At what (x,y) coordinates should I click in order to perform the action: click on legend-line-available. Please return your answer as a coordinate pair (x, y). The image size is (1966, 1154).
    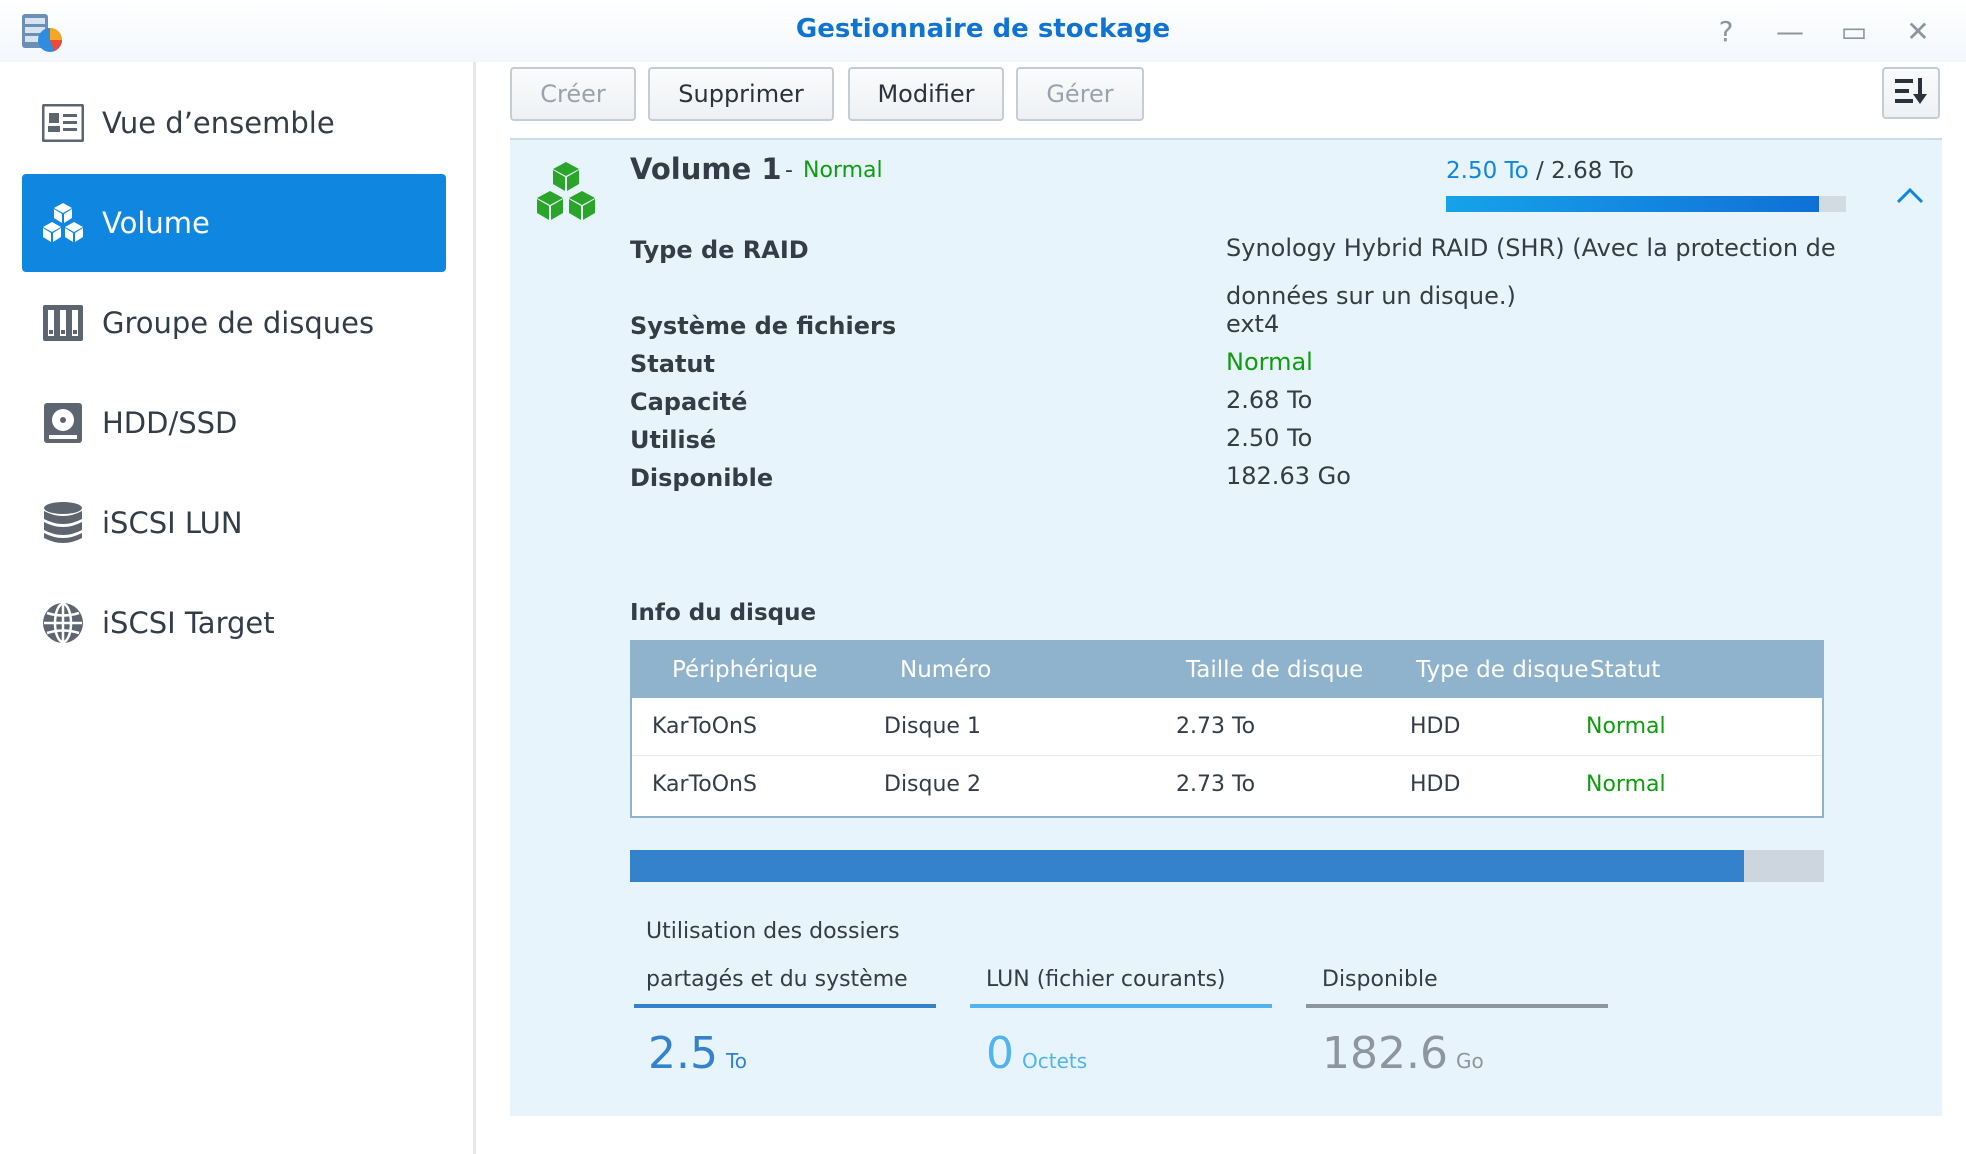
    Looking at the image, I should click on (1457, 1006).